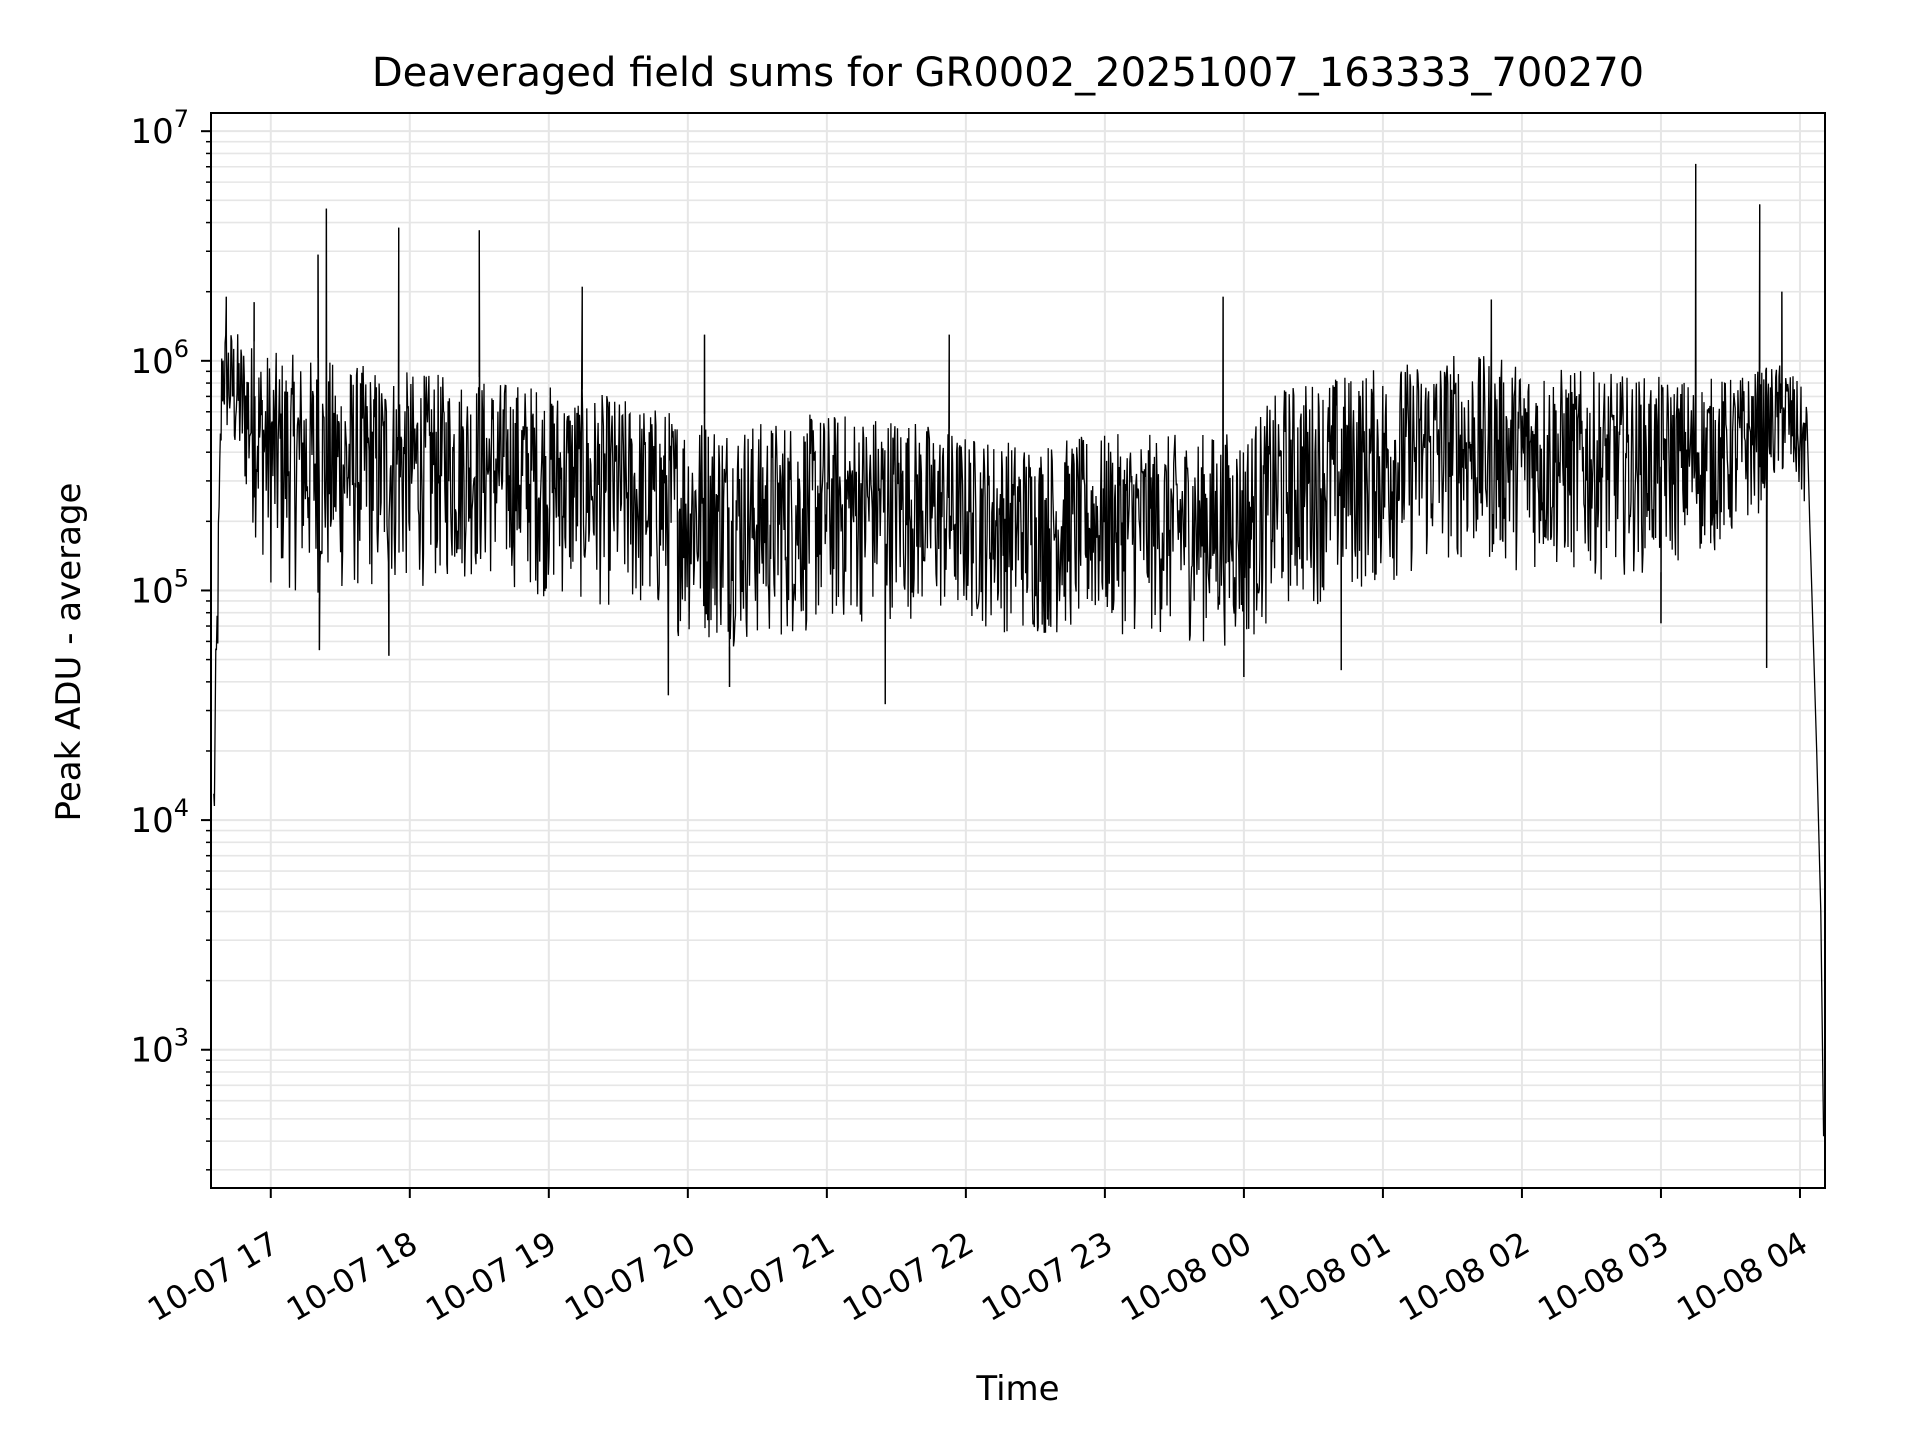 This screenshot has width=1920, height=1440. I want to click on y-tick-label: 10³, so click(159, 1047).